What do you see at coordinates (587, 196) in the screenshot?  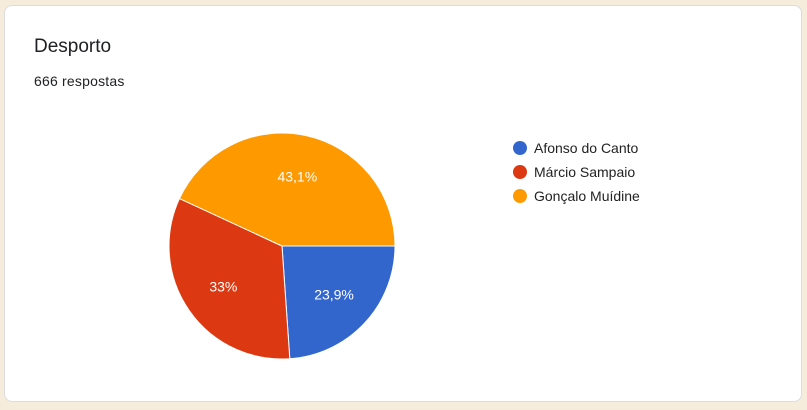 I see `legend-label: Gonçalo Muídine` at bounding box center [587, 196].